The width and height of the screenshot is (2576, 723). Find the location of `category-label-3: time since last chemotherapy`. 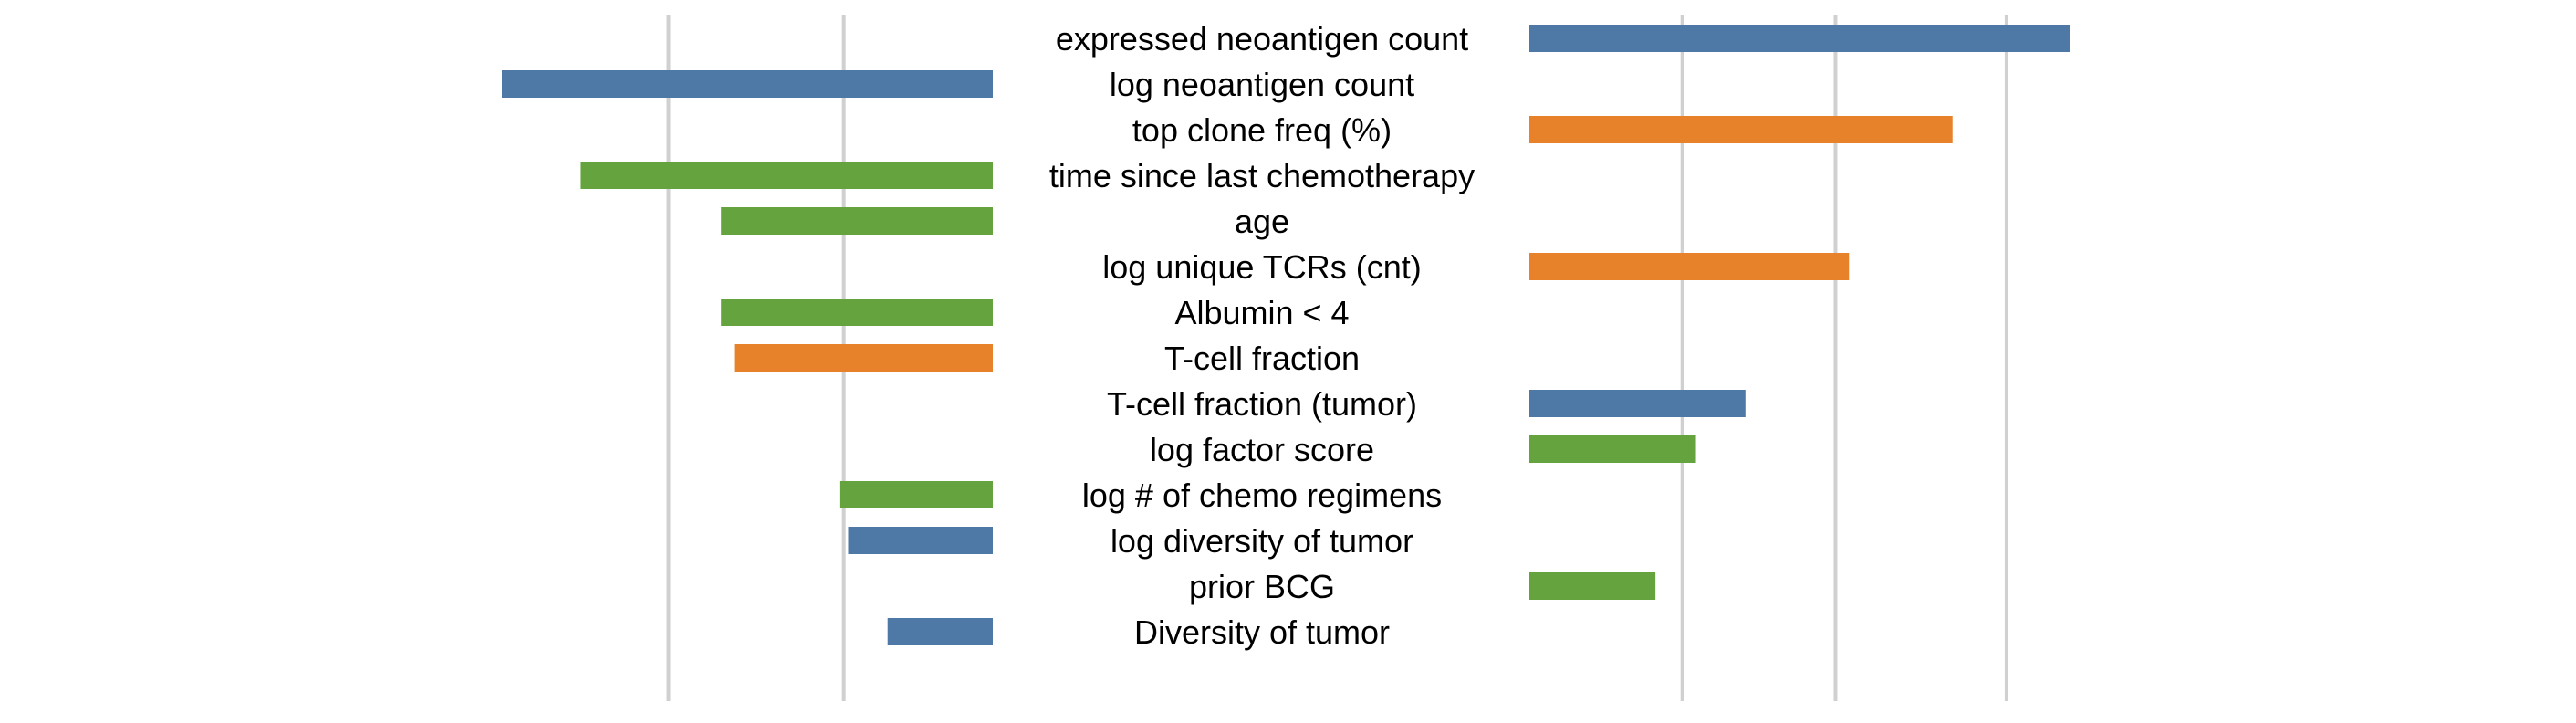

category-label-3: time since last chemotherapy is located at coordinates (1262, 175).